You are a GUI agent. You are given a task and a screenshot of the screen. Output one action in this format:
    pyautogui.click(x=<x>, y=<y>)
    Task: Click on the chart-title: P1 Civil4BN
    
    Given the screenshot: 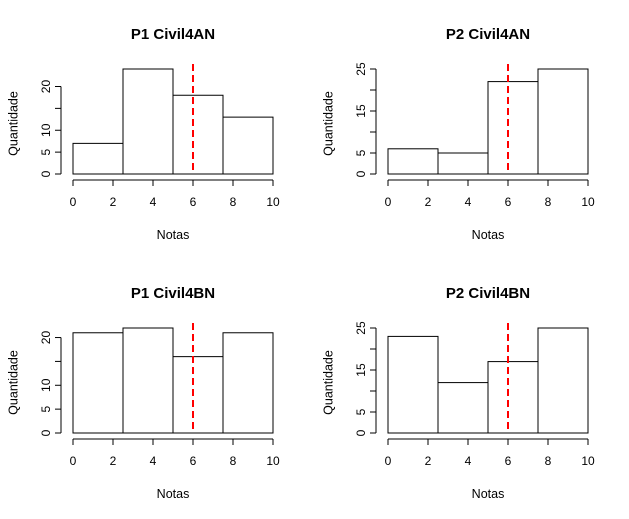 What is the action you would take?
    pyautogui.click(x=173, y=293)
    